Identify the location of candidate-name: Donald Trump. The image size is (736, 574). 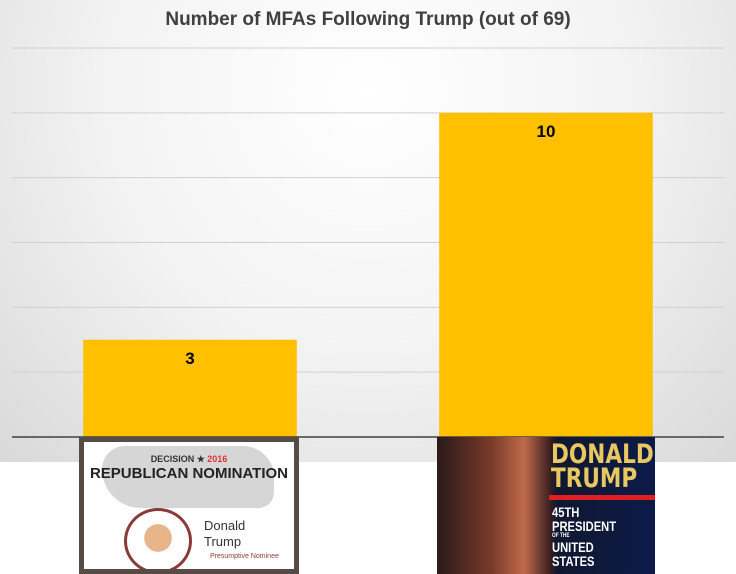
(225, 533).